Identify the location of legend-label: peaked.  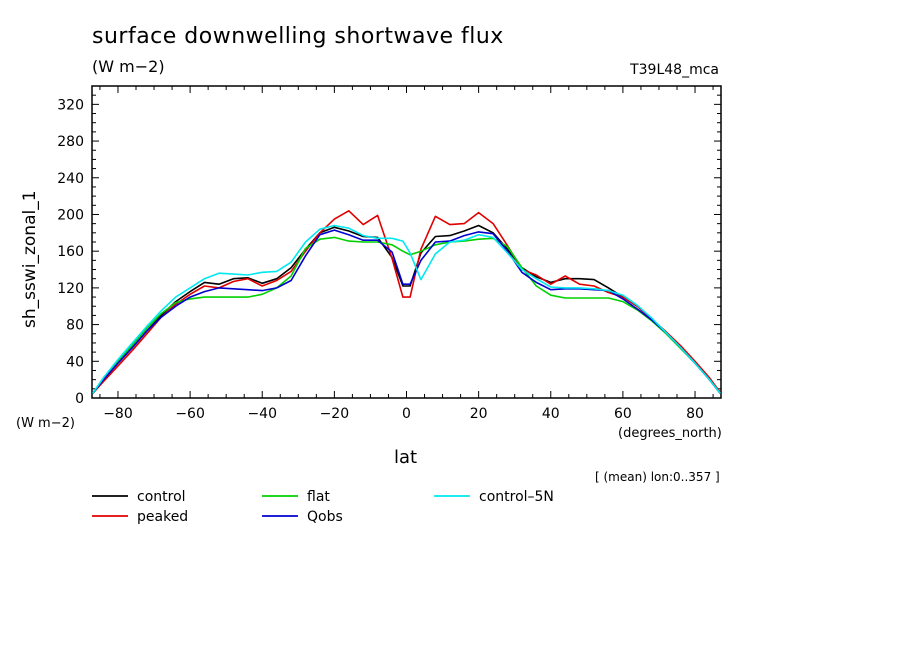
(162, 517).